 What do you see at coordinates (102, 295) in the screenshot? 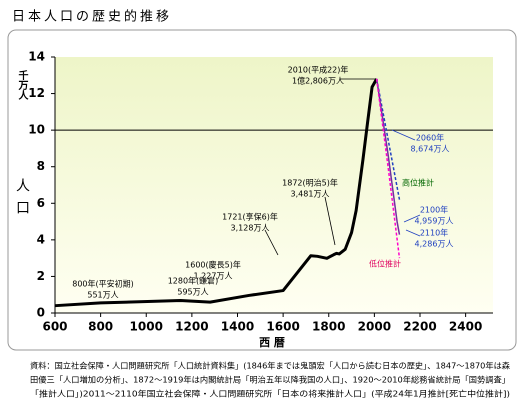
I see `annotation: 551万人` at bounding box center [102, 295].